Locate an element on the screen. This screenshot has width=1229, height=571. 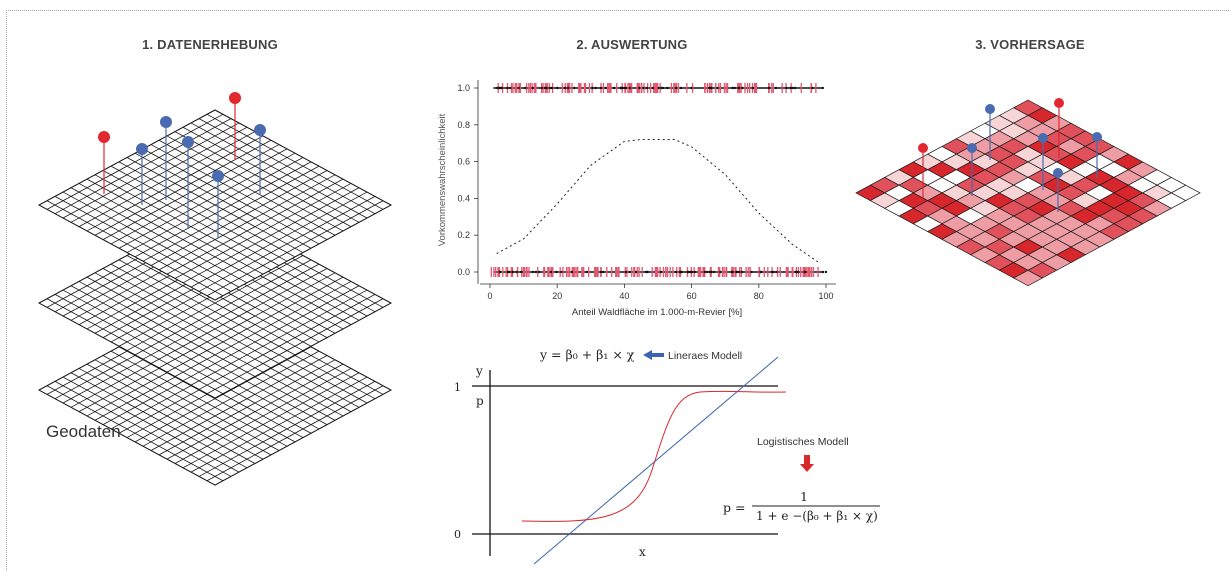
x-tick-label: 100 is located at coordinates (825, 296).